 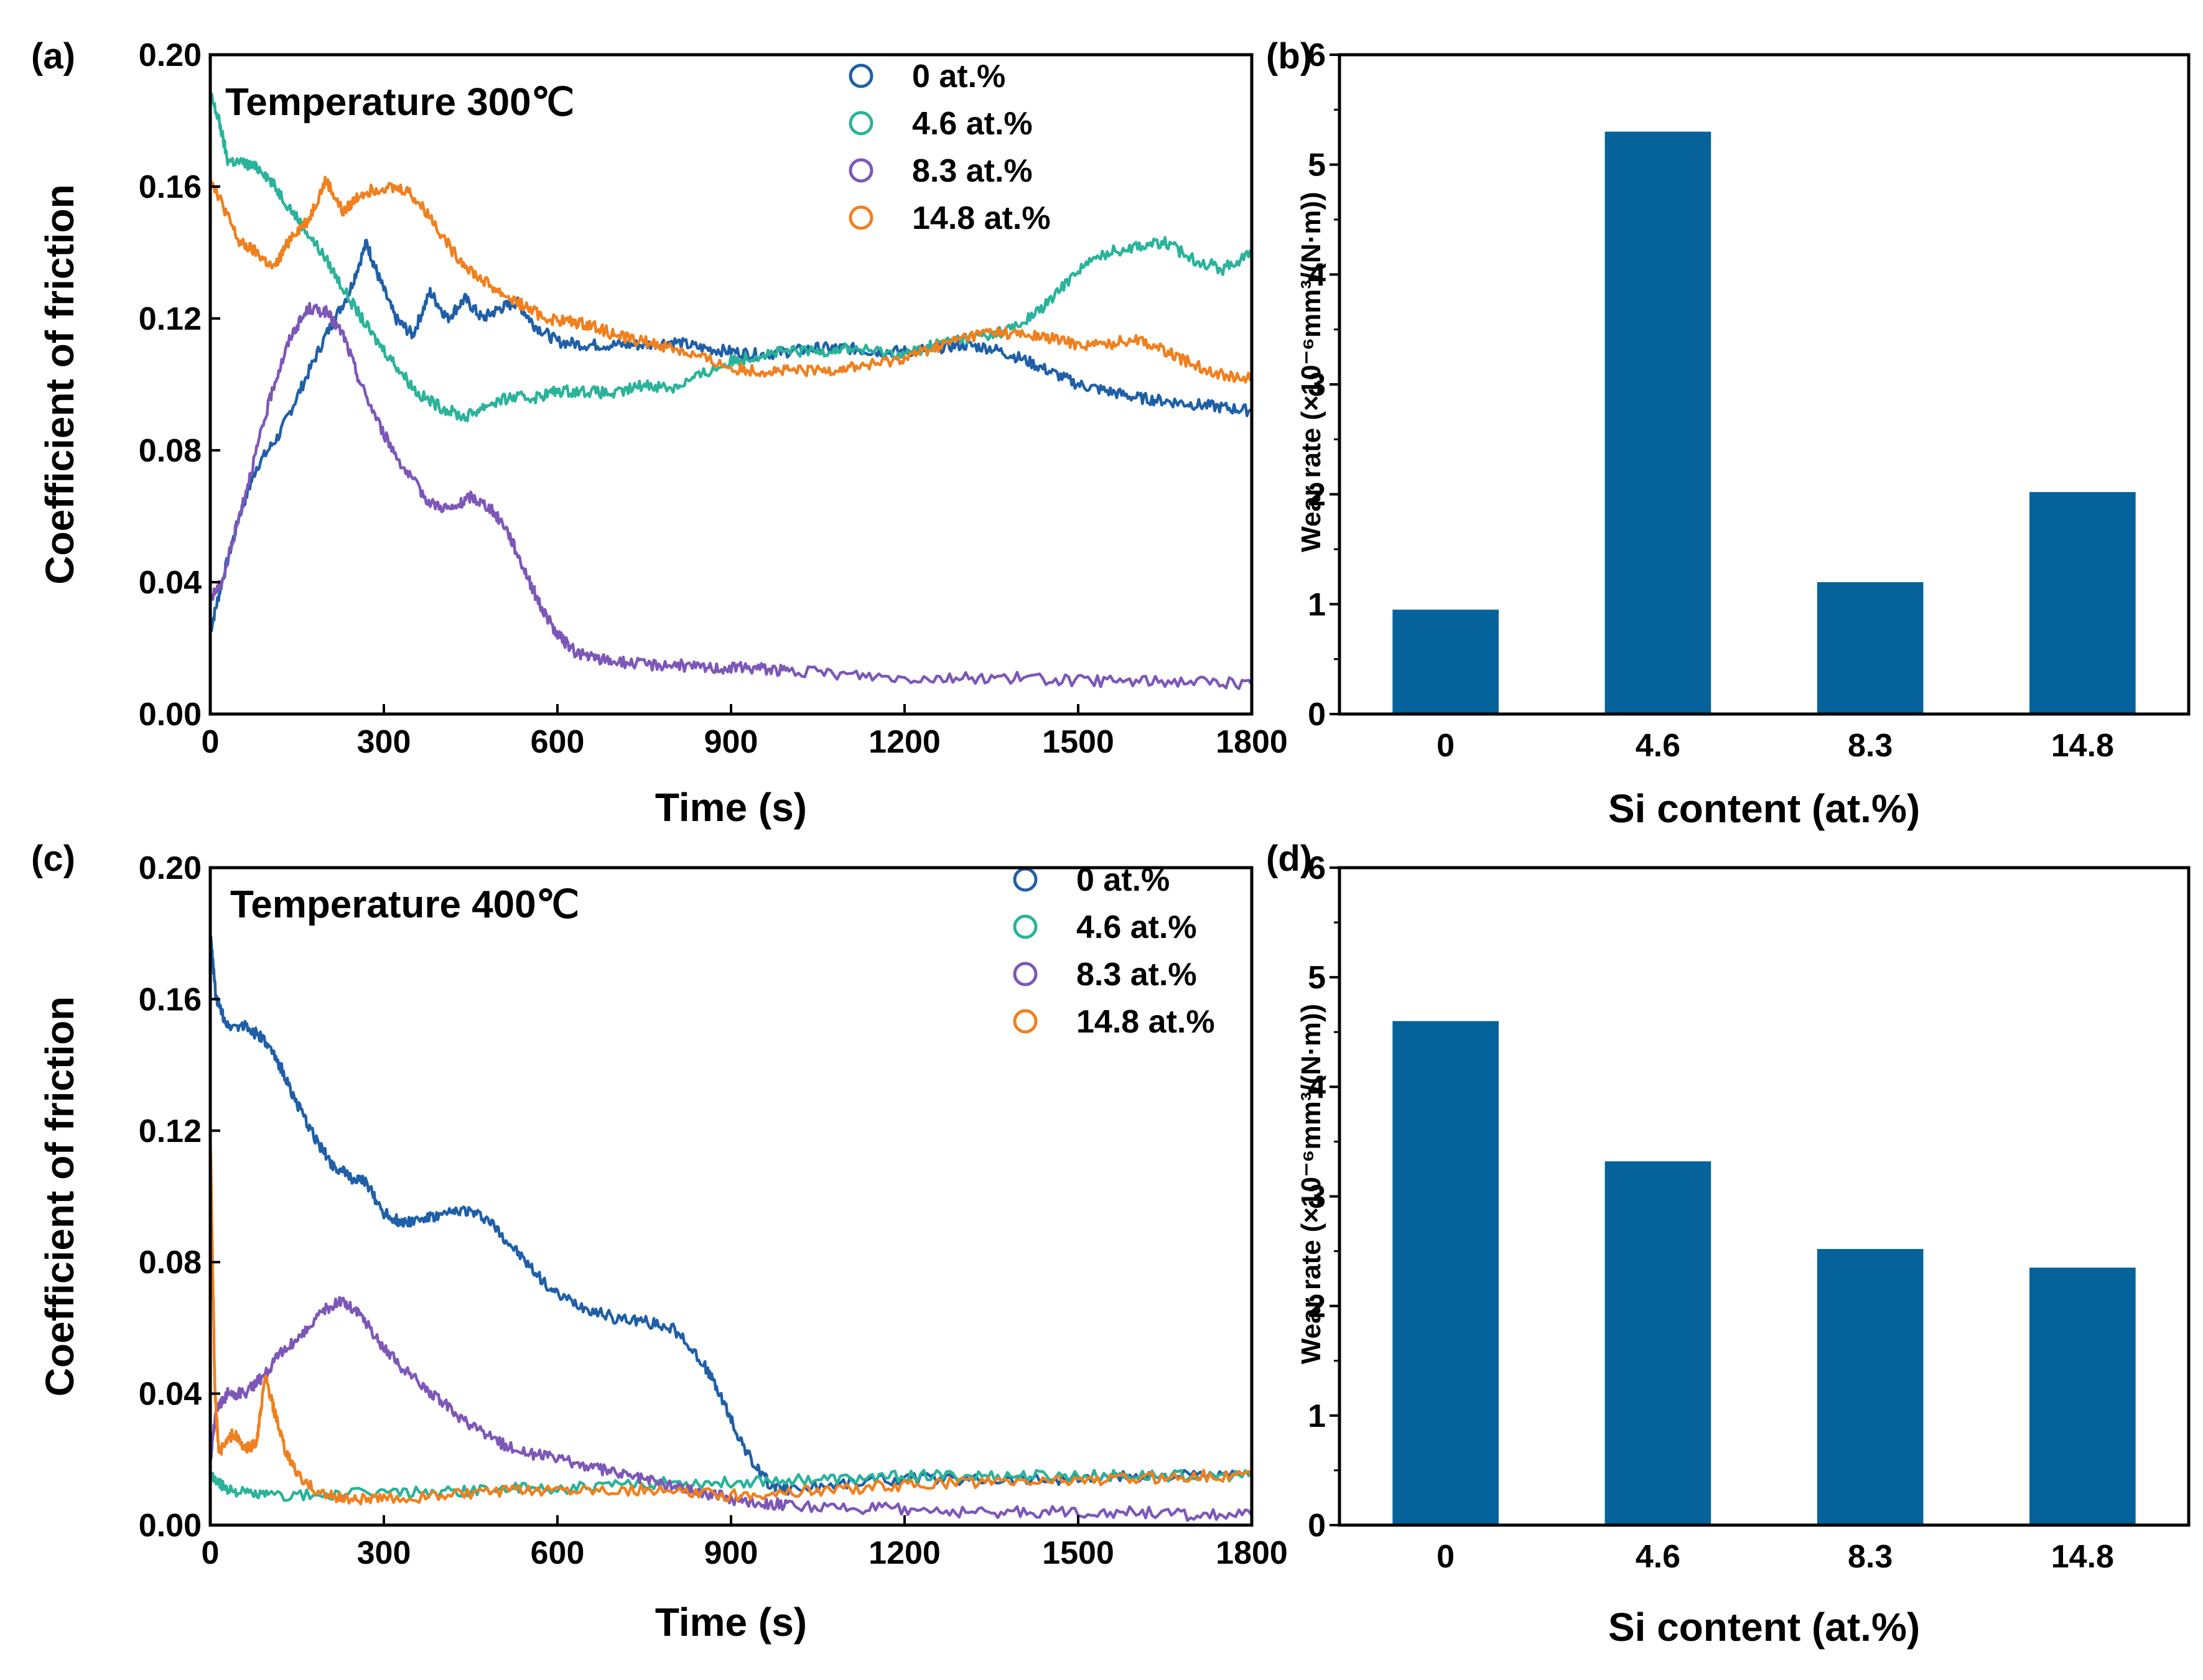 What do you see at coordinates (1658, 746) in the screenshot?
I see `x-tick-label-b-1: 4.6` at bounding box center [1658, 746].